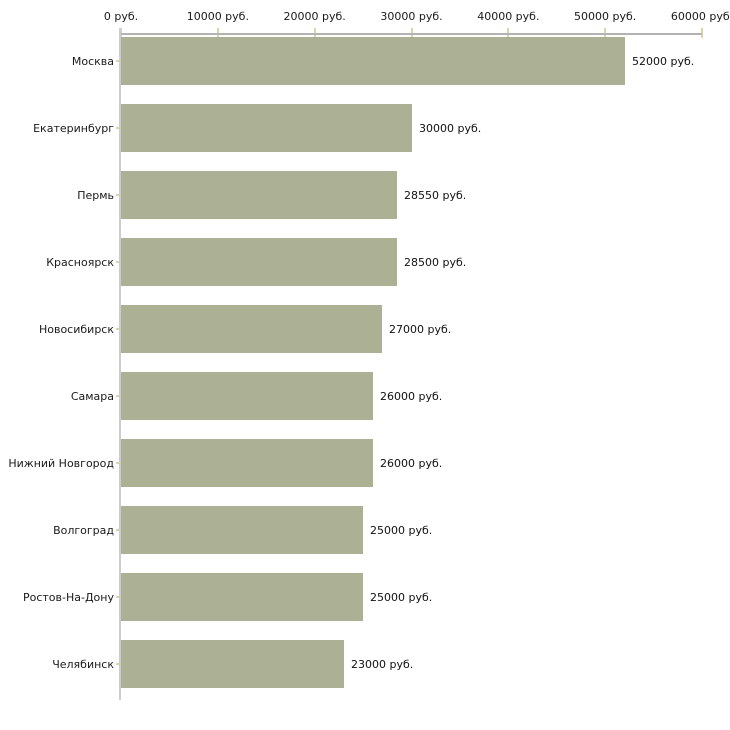 The width and height of the screenshot is (730, 730). Describe the element at coordinates (450, 128) in the screenshot. I see `value-label: 30000 руб.` at that location.